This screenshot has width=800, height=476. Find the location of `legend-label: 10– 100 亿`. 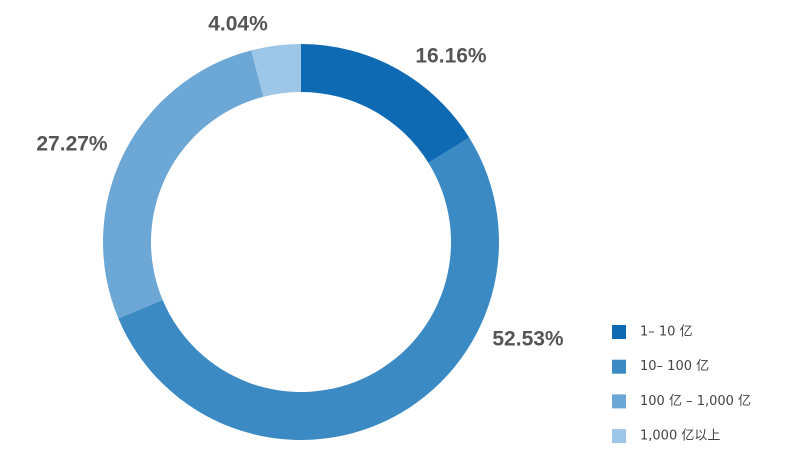

legend-label: 10– 100 亿 is located at coordinates (674, 366).